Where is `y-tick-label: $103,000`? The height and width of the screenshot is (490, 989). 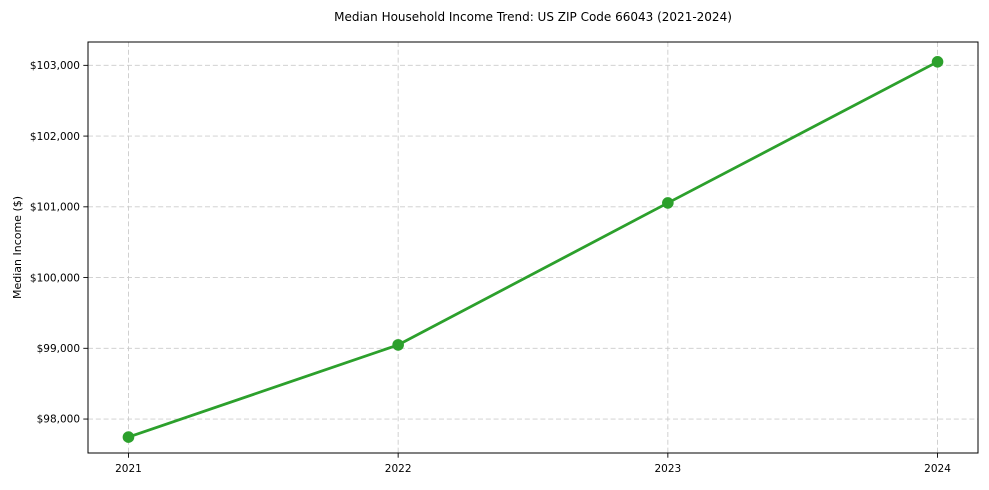 y-tick-label: $103,000 is located at coordinates (55, 66).